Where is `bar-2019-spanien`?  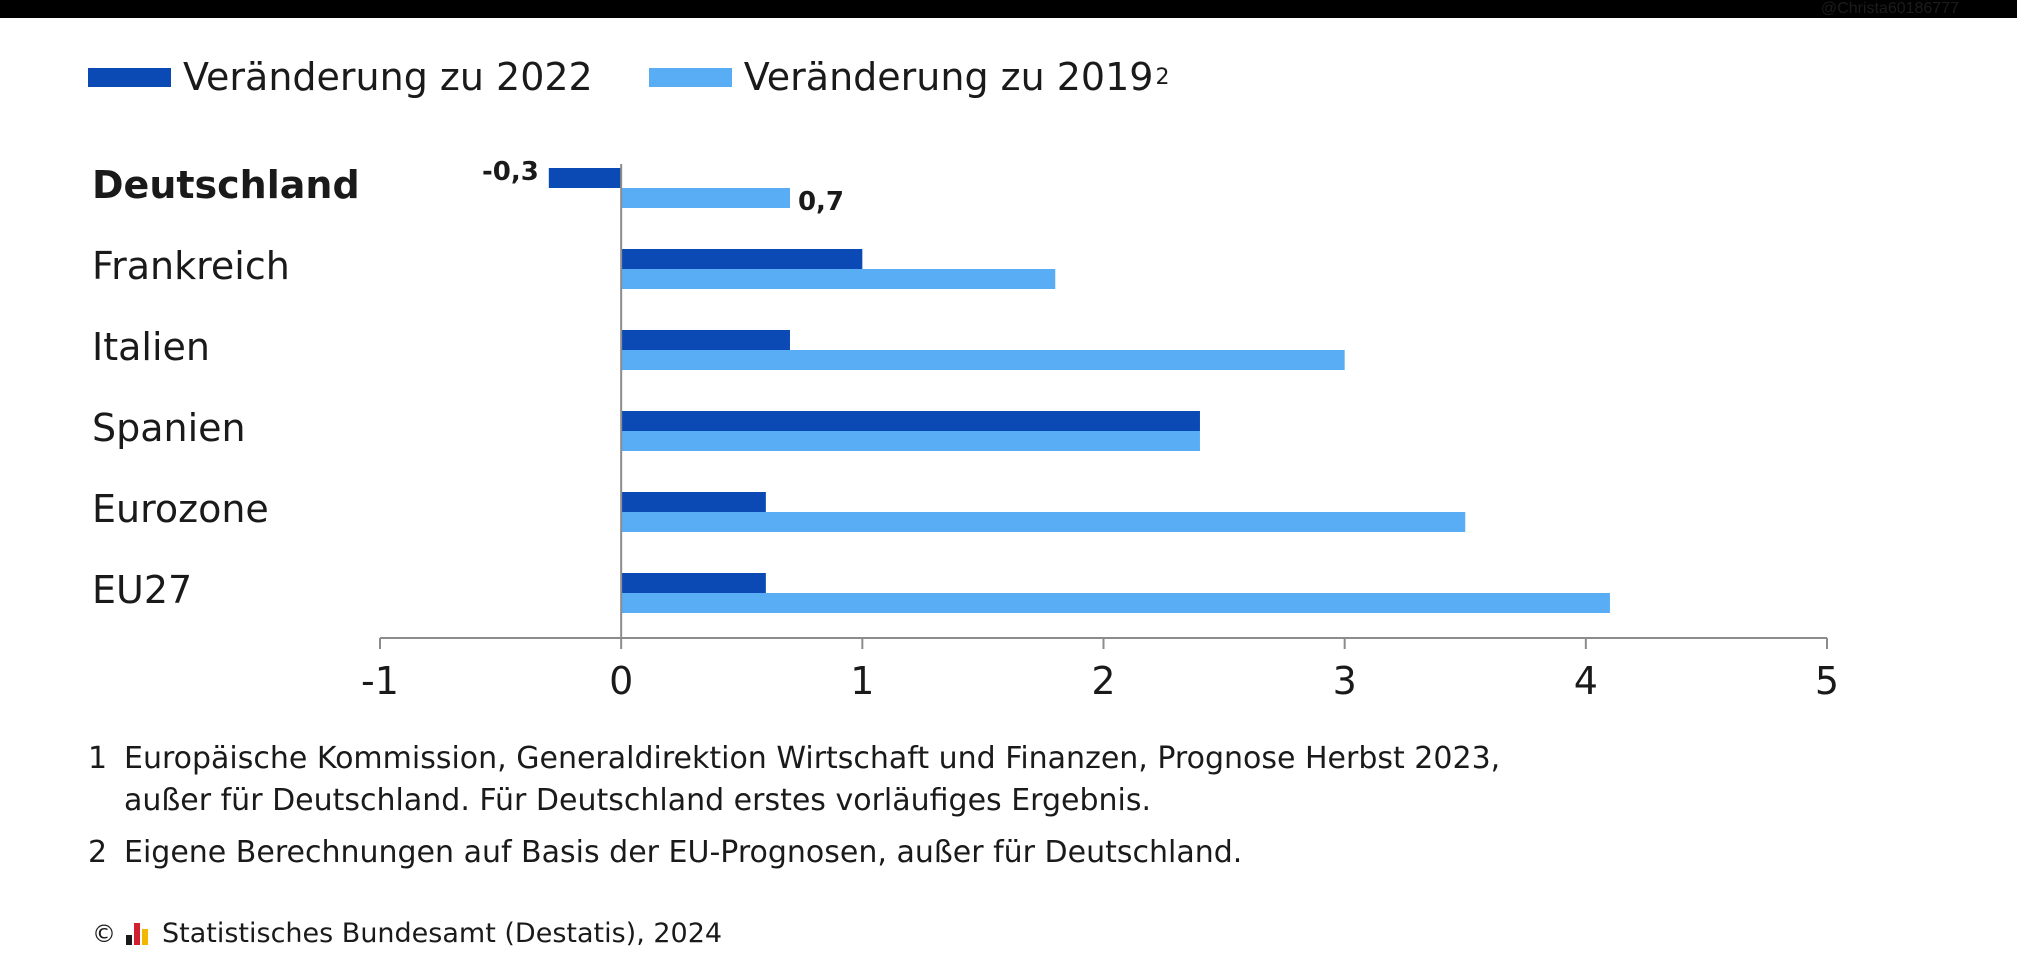 bar-2019-spanien is located at coordinates (910, 441).